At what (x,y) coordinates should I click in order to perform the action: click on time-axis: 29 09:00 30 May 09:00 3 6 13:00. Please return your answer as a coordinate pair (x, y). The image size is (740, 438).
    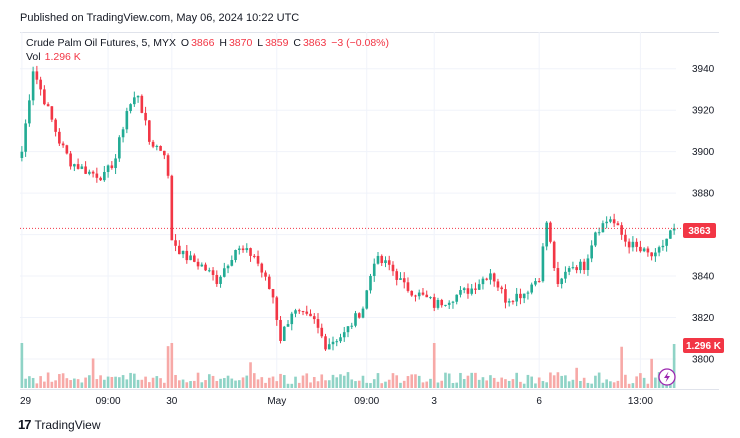
    Looking at the image, I should click on (336, 401).